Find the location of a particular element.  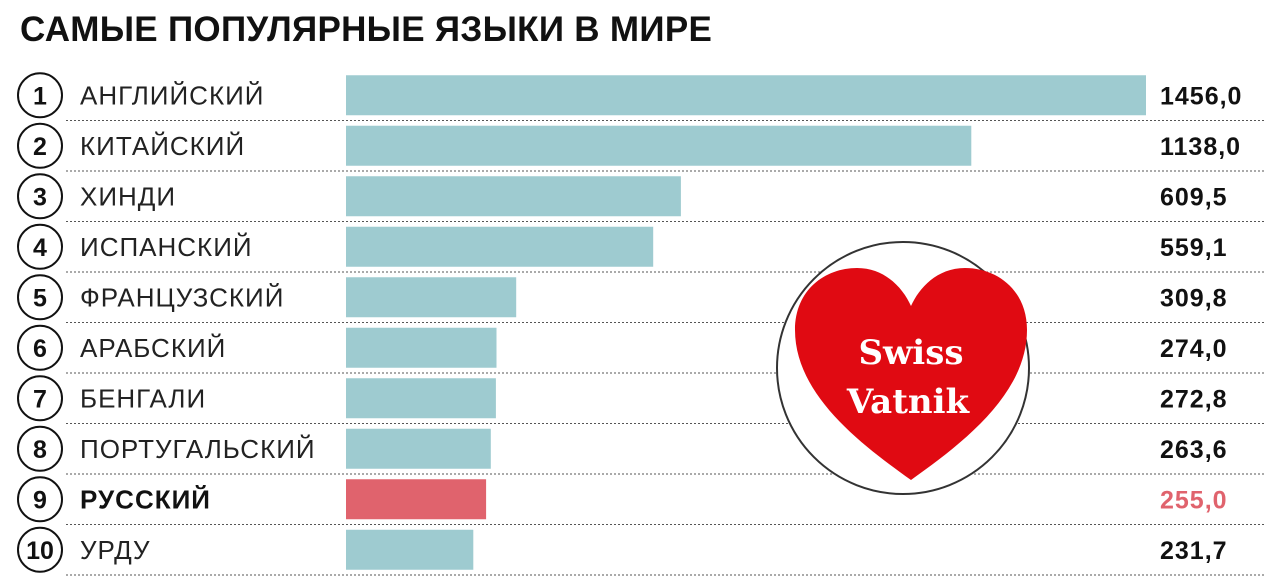

heart-icon is located at coordinates (911, 374).